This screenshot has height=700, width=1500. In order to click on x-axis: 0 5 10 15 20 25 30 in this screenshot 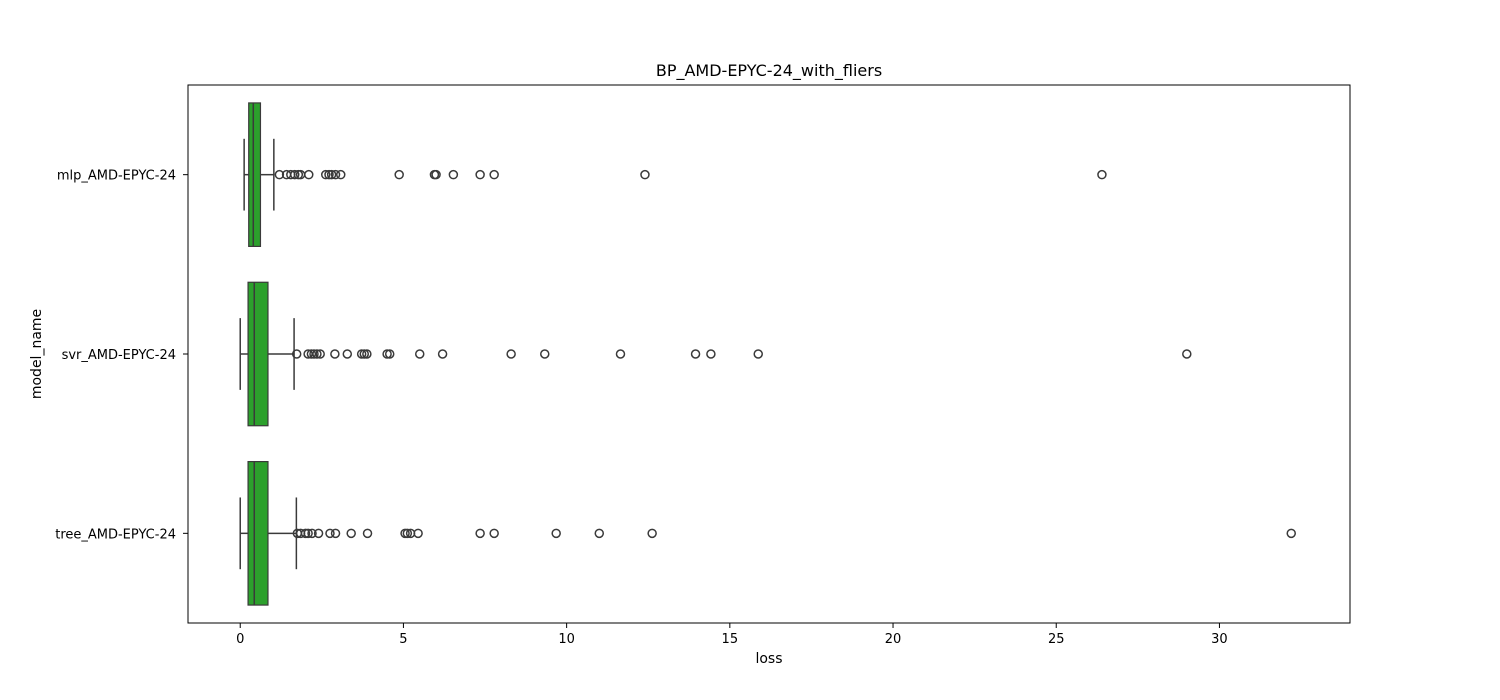, I will do `click(732, 635)`.